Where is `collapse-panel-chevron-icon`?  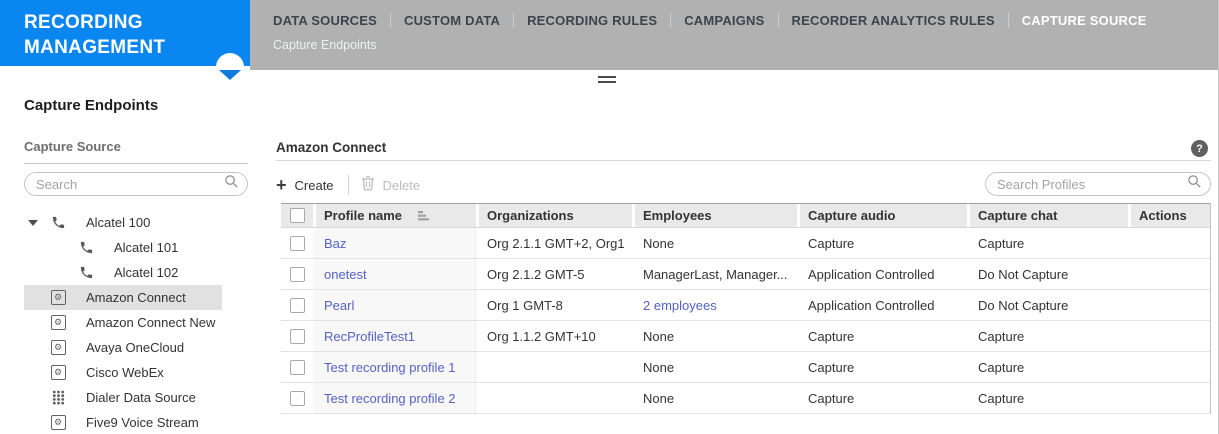
collapse-panel-chevron-icon is located at coordinates (230, 75).